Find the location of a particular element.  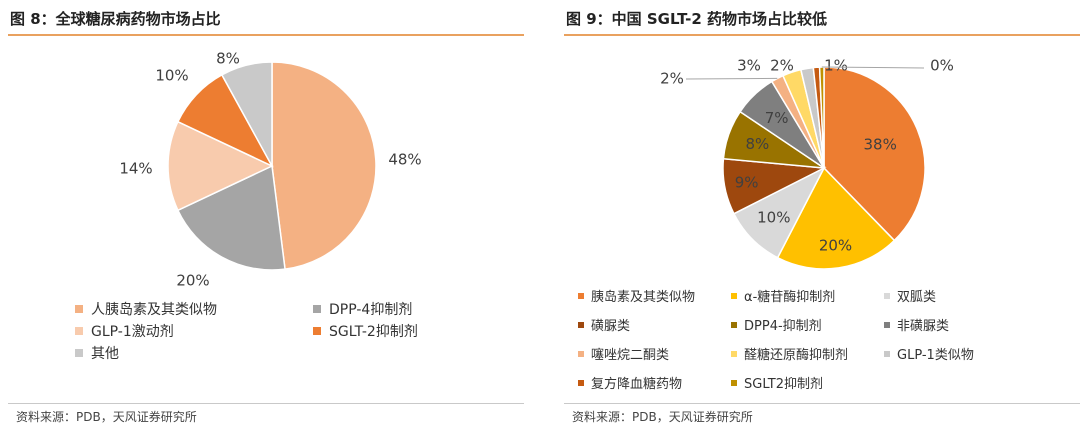

legend-item: 胰岛素及其类似物 is located at coordinates (636, 295).